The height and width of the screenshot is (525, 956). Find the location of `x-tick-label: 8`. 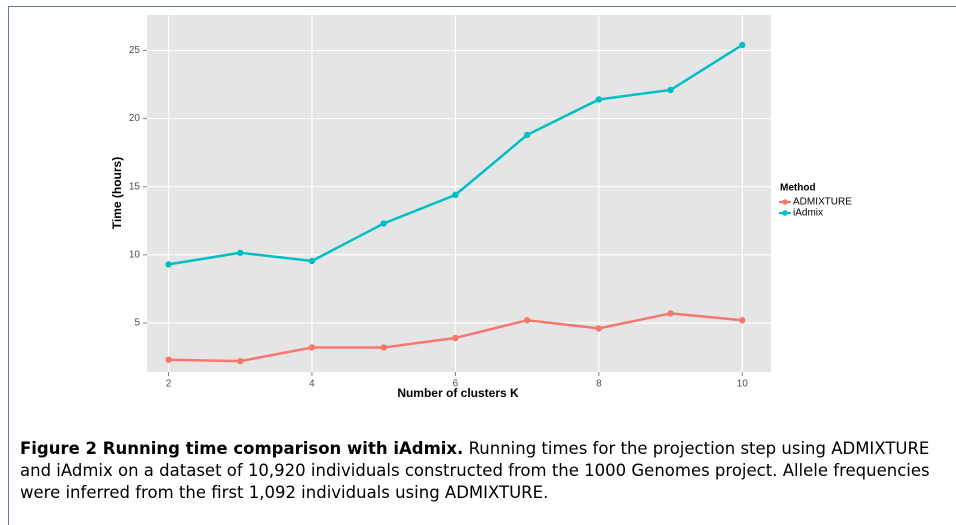

x-tick-label: 8 is located at coordinates (599, 384).